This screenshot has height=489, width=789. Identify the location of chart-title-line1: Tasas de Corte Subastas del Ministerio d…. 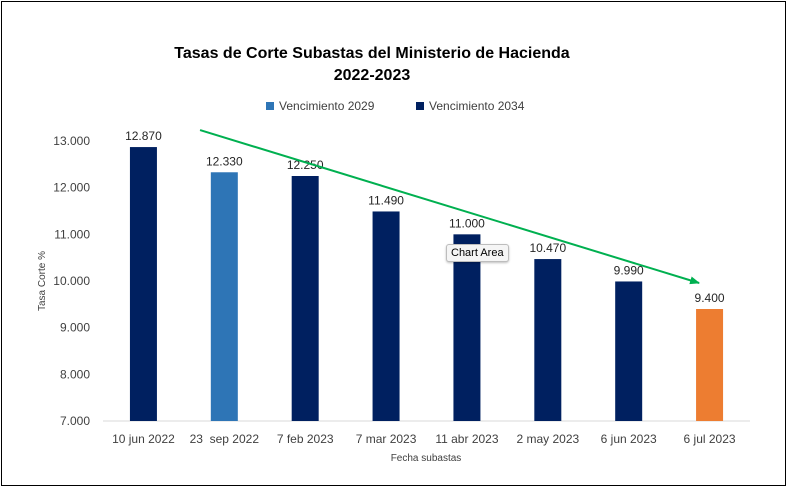
(371, 53).